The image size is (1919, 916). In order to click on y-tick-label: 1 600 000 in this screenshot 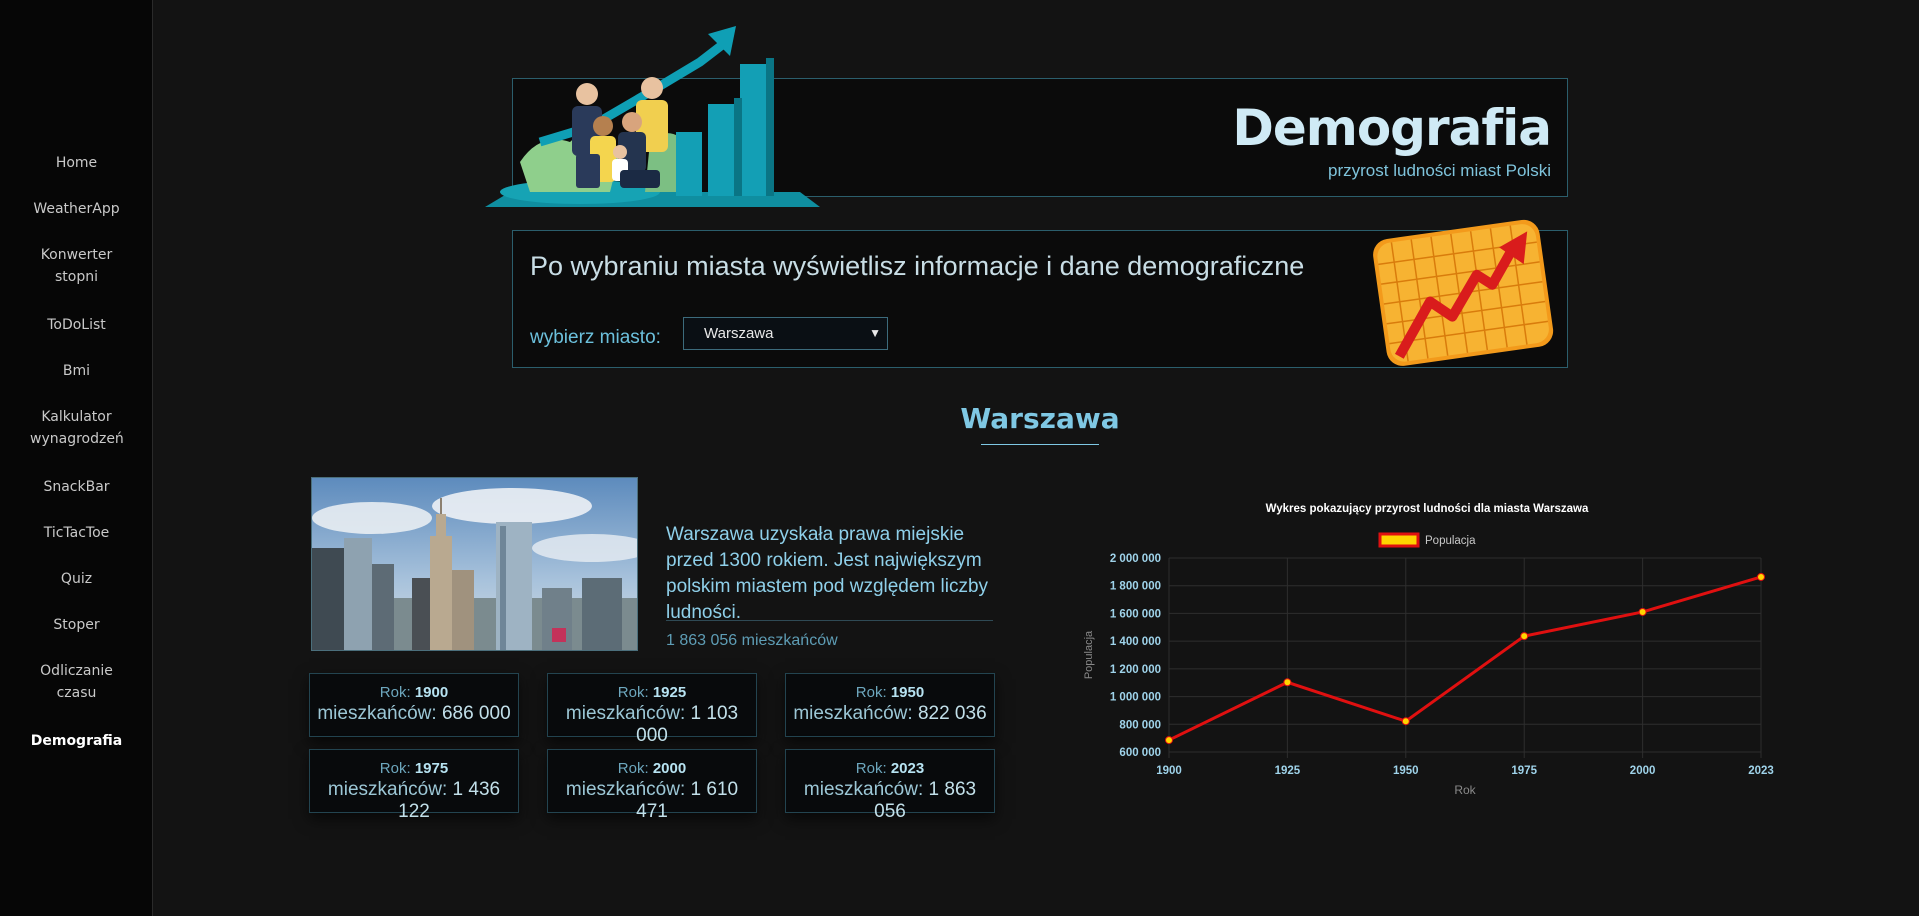, I will do `click(1135, 614)`.